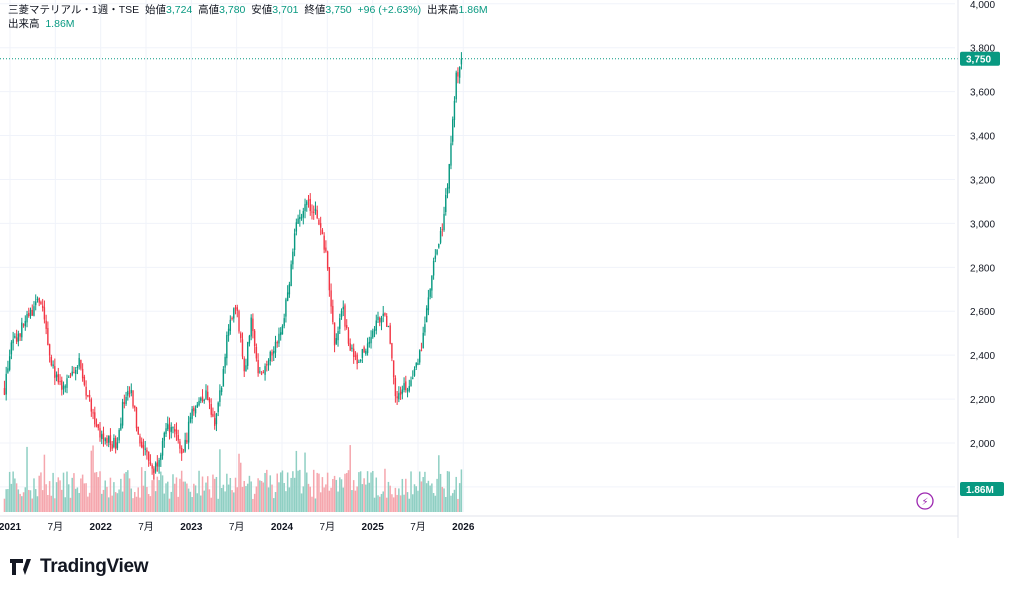 This screenshot has height=592, width=1024. I want to click on legend-volume: 1.86M, so click(473, 10).